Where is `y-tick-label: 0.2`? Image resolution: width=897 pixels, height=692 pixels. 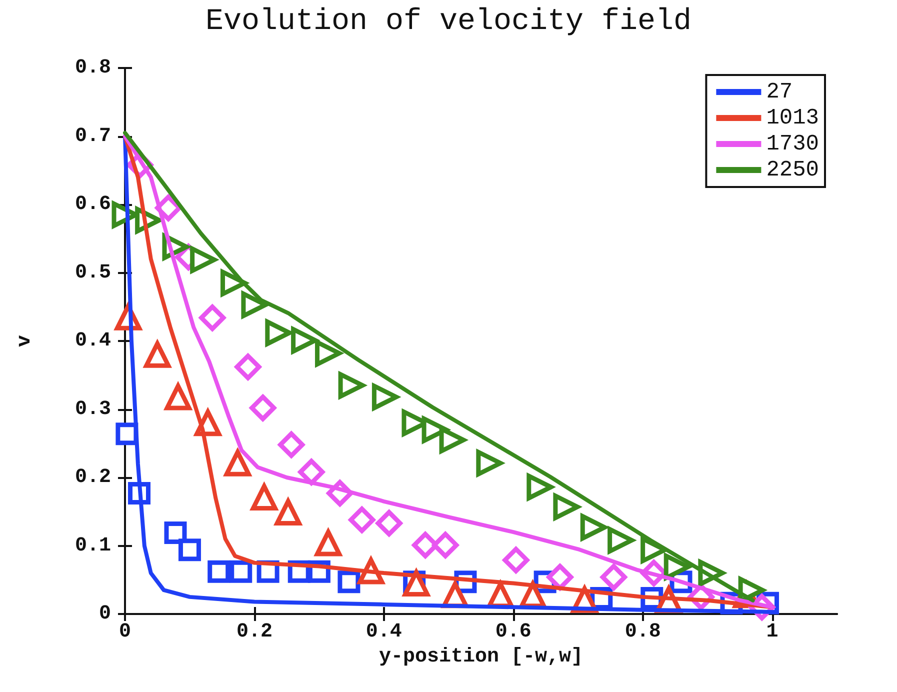
y-tick-label: 0.2 is located at coordinates (92, 477).